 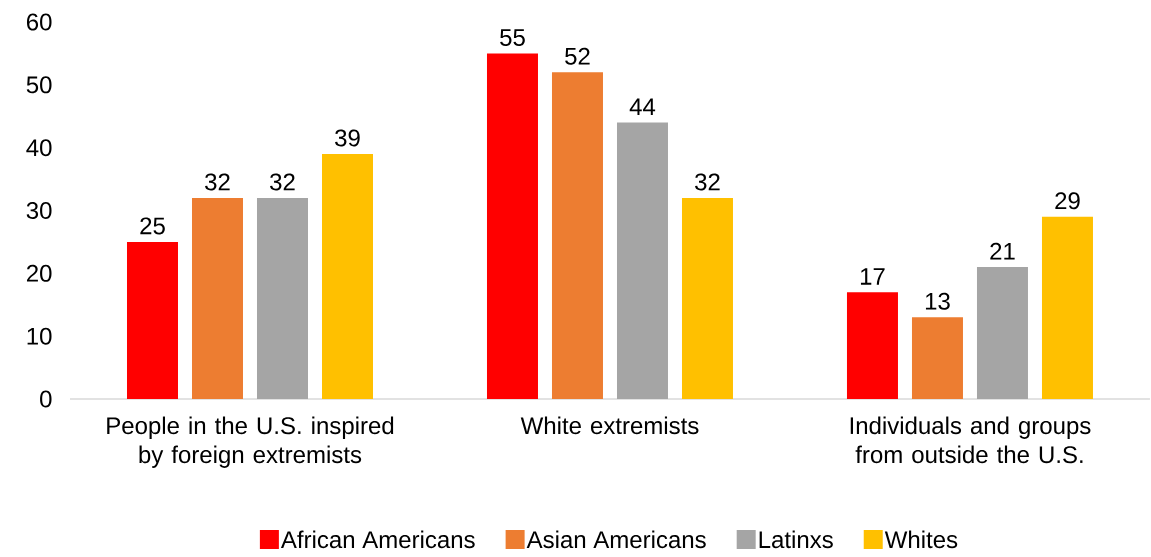 I want to click on y-tick-label: 10, so click(x=39, y=336).